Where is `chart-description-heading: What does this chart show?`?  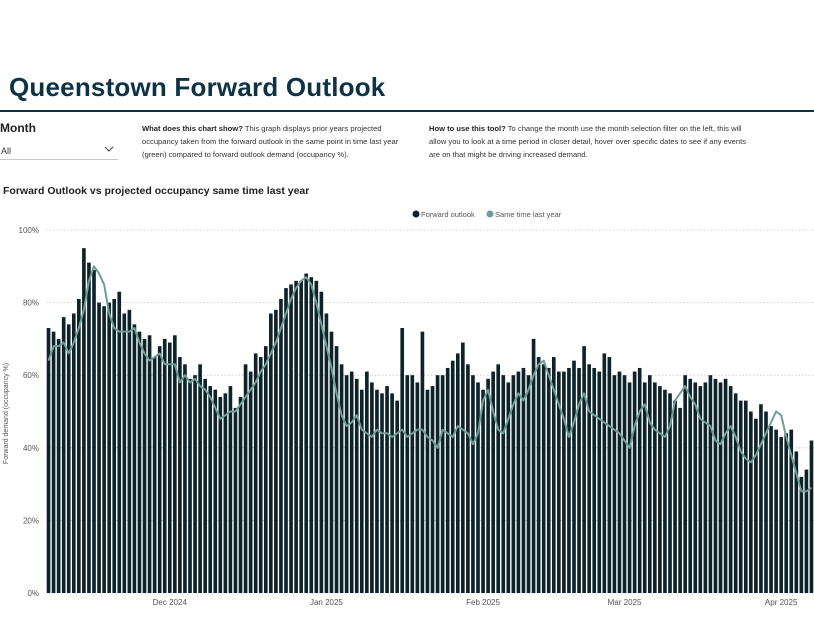 chart-description-heading: What does this chart show? is located at coordinates (192, 128).